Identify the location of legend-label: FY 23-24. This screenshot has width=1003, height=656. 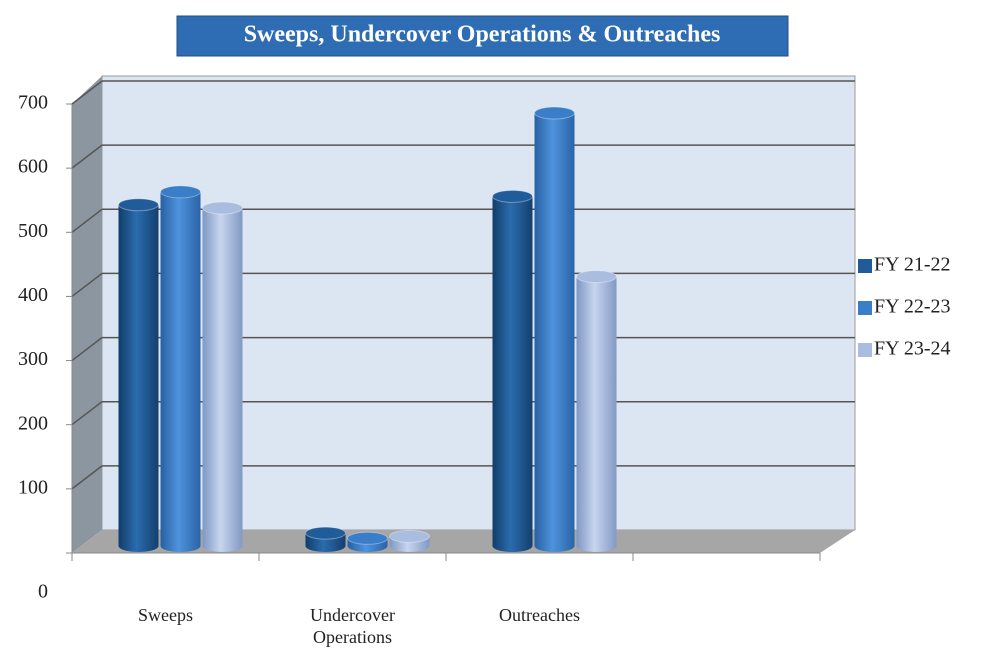
(912, 349).